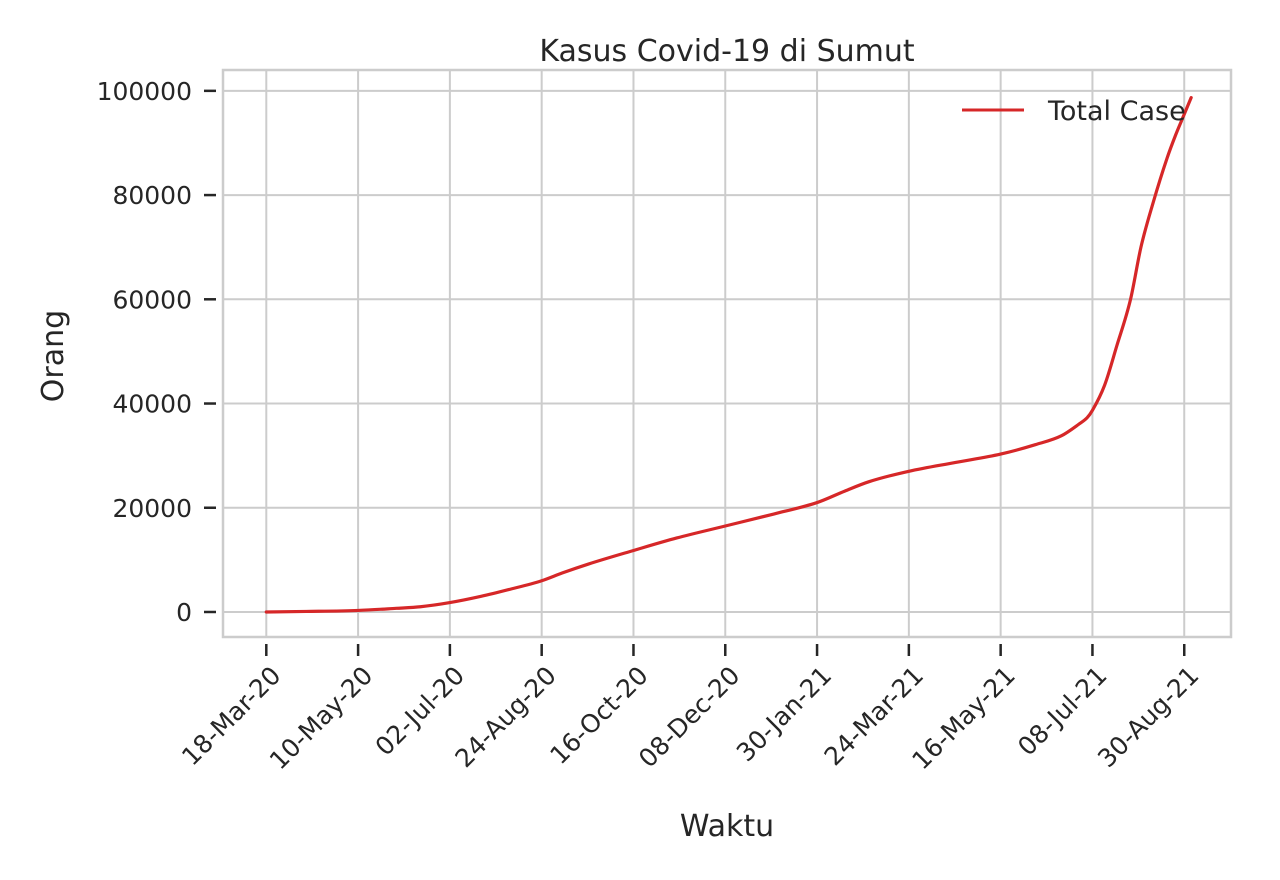 This screenshot has height=880, width=1280. What do you see at coordinates (53, 356) in the screenshot?
I see `y-axis-label: Orang` at bounding box center [53, 356].